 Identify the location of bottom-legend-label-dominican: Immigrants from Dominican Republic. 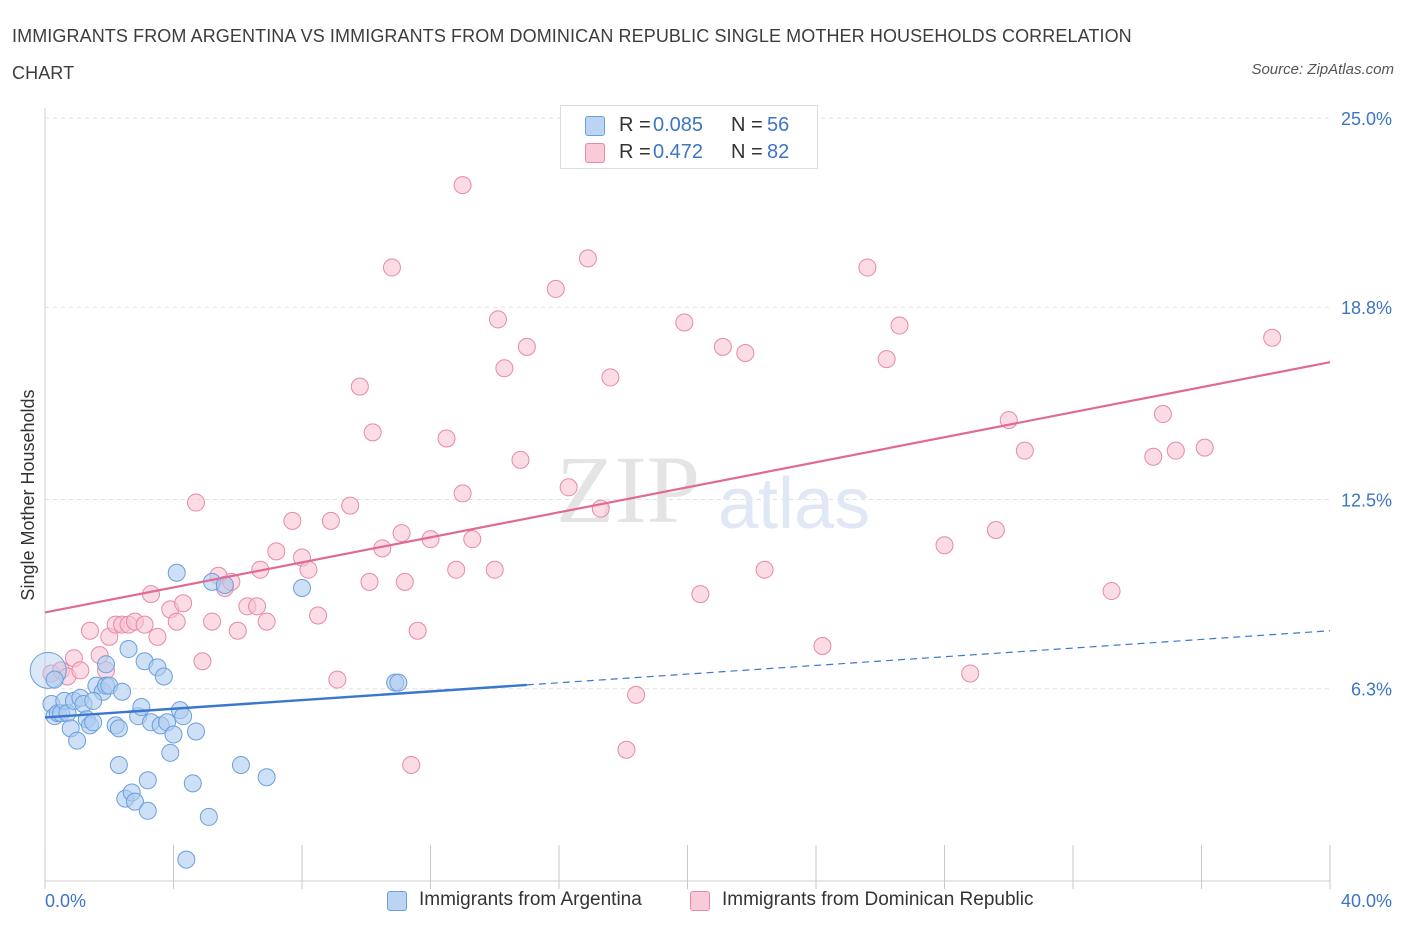
(878, 899).